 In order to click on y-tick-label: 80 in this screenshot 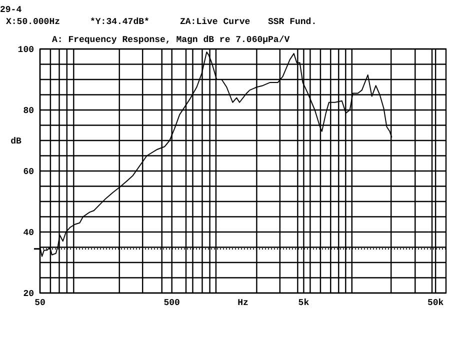, I will do `click(28, 111)`.